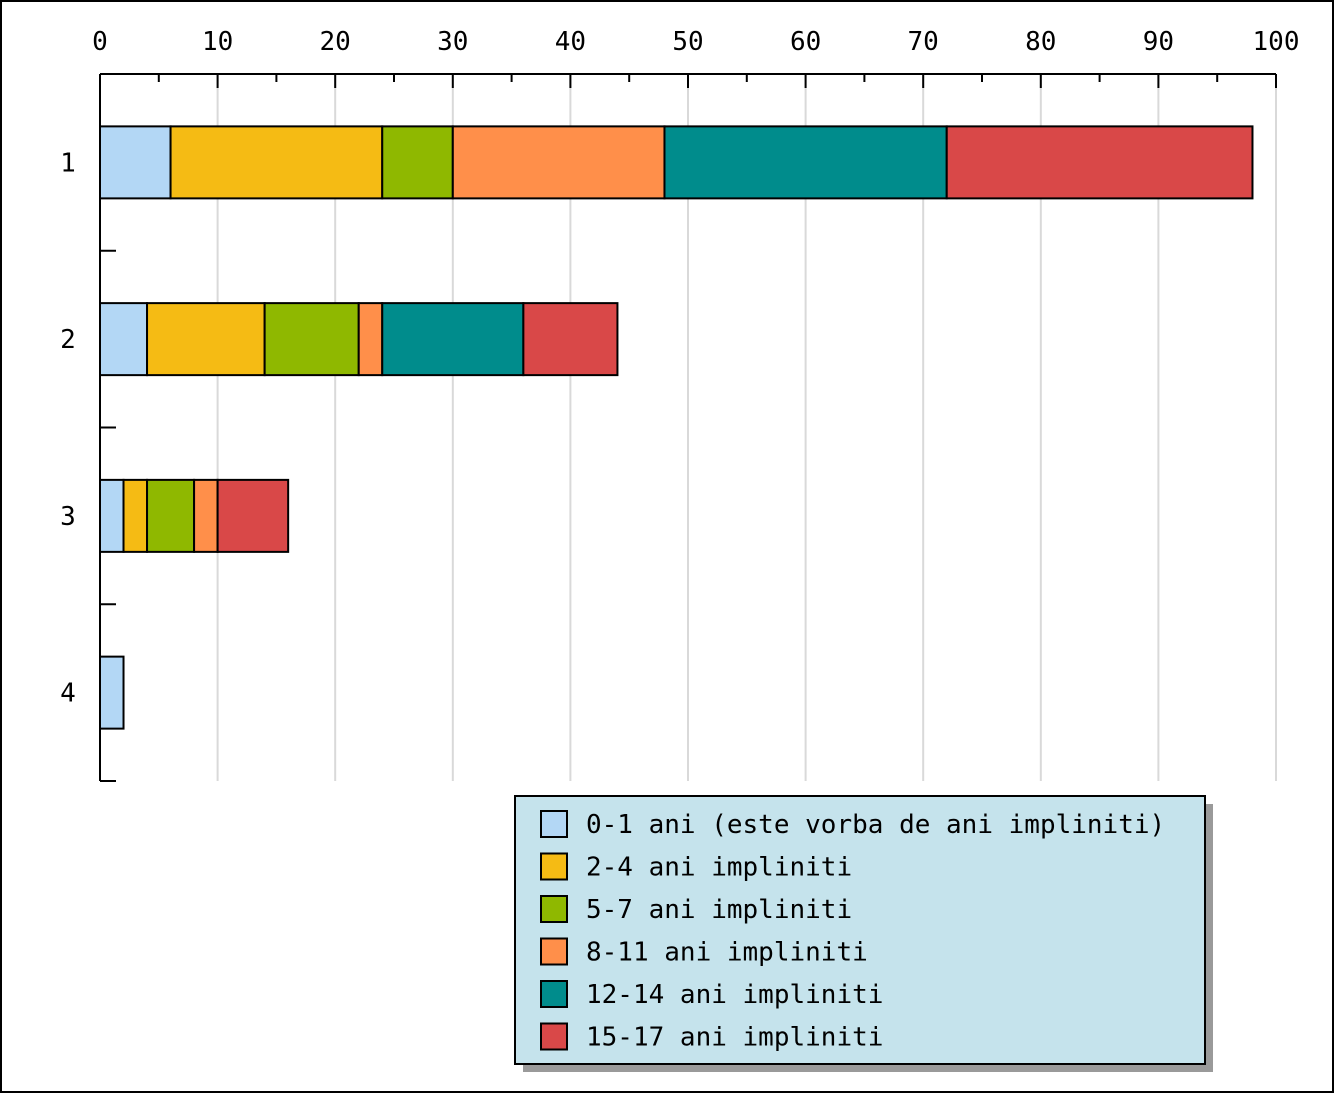 This screenshot has width=1334, height=1093. Describe the element at coordinates (719, 868) in the screenshot. I see `legend-label: 2-4 ani impliniti` at that location.